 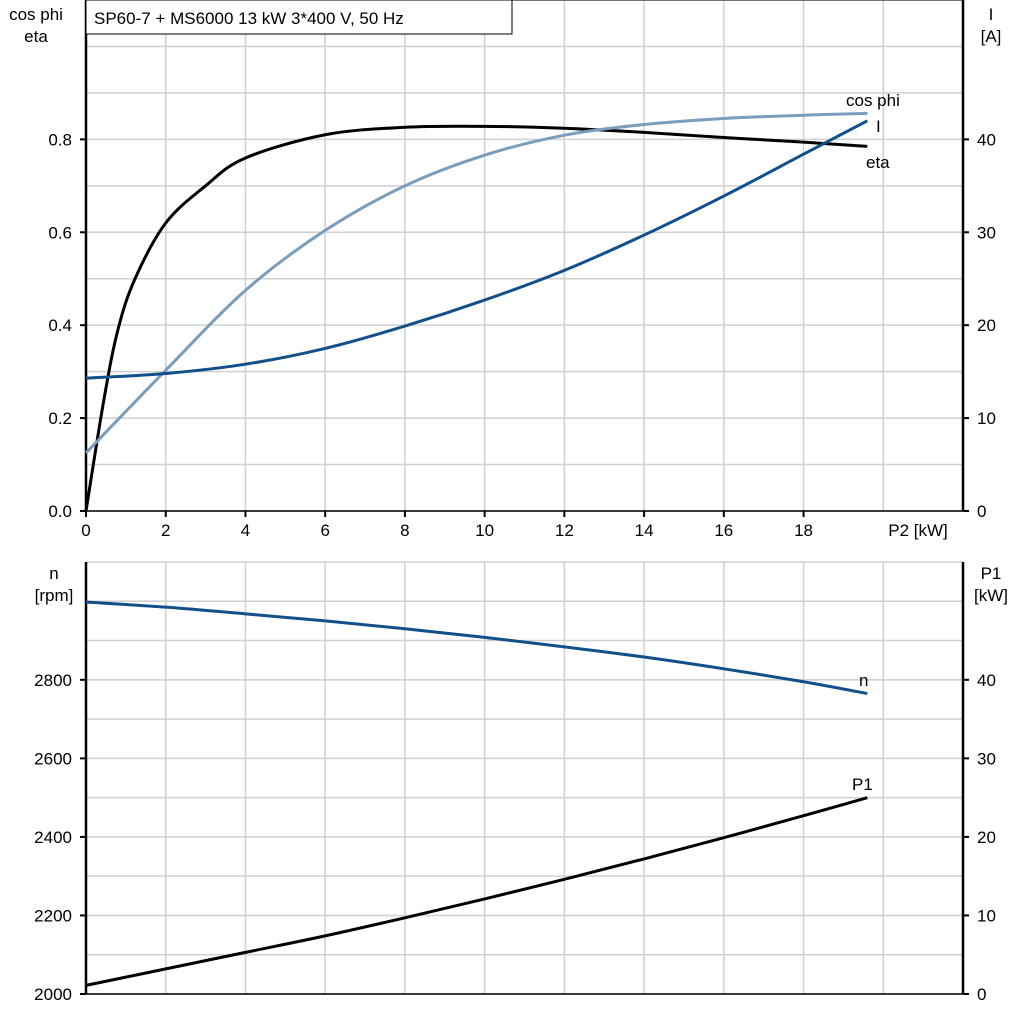 I want to click on x-tick-label: 10, so click(x=484, y=530).